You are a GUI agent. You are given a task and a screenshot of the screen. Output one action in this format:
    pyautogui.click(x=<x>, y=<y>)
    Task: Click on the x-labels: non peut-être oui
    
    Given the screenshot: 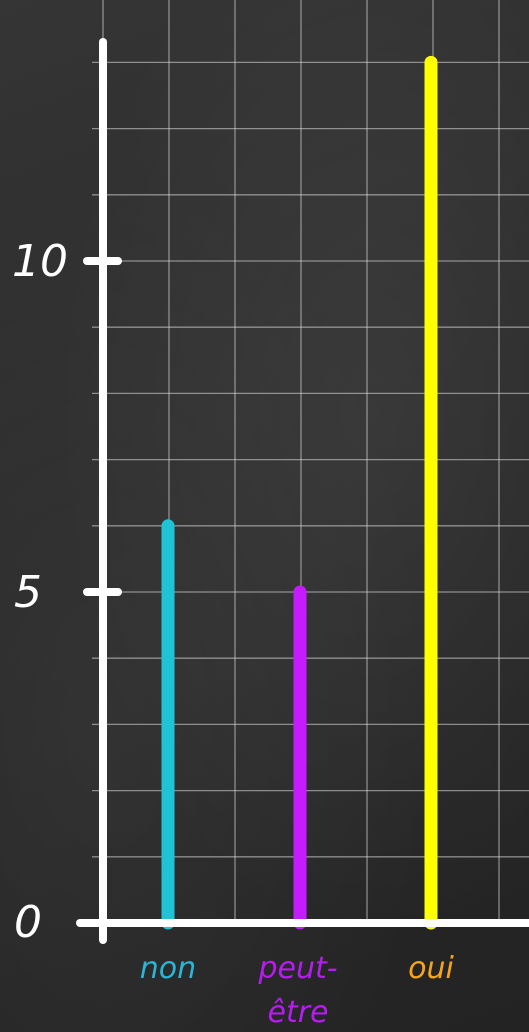 What is the action you would take?
    pyautogui.click(x=297, y=990)
    